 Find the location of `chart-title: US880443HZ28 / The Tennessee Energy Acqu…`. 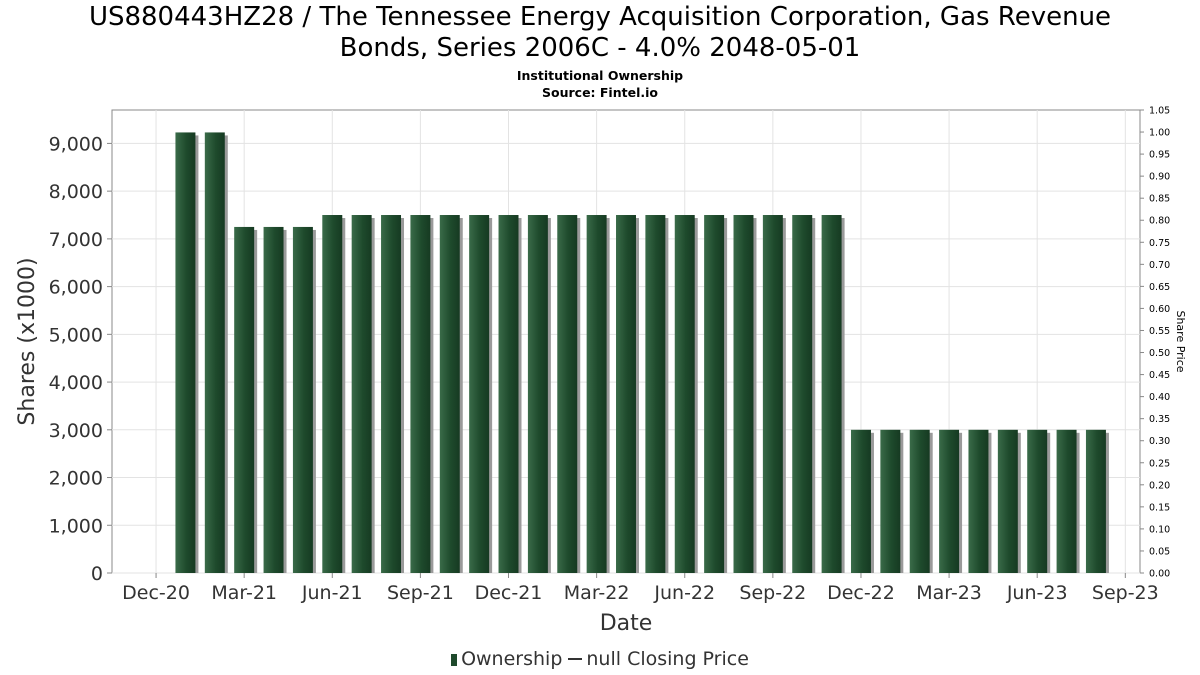

chart-title: US880443HZ28 / The Tennessee Energy Acqu… is located at coordinates (600, 33).